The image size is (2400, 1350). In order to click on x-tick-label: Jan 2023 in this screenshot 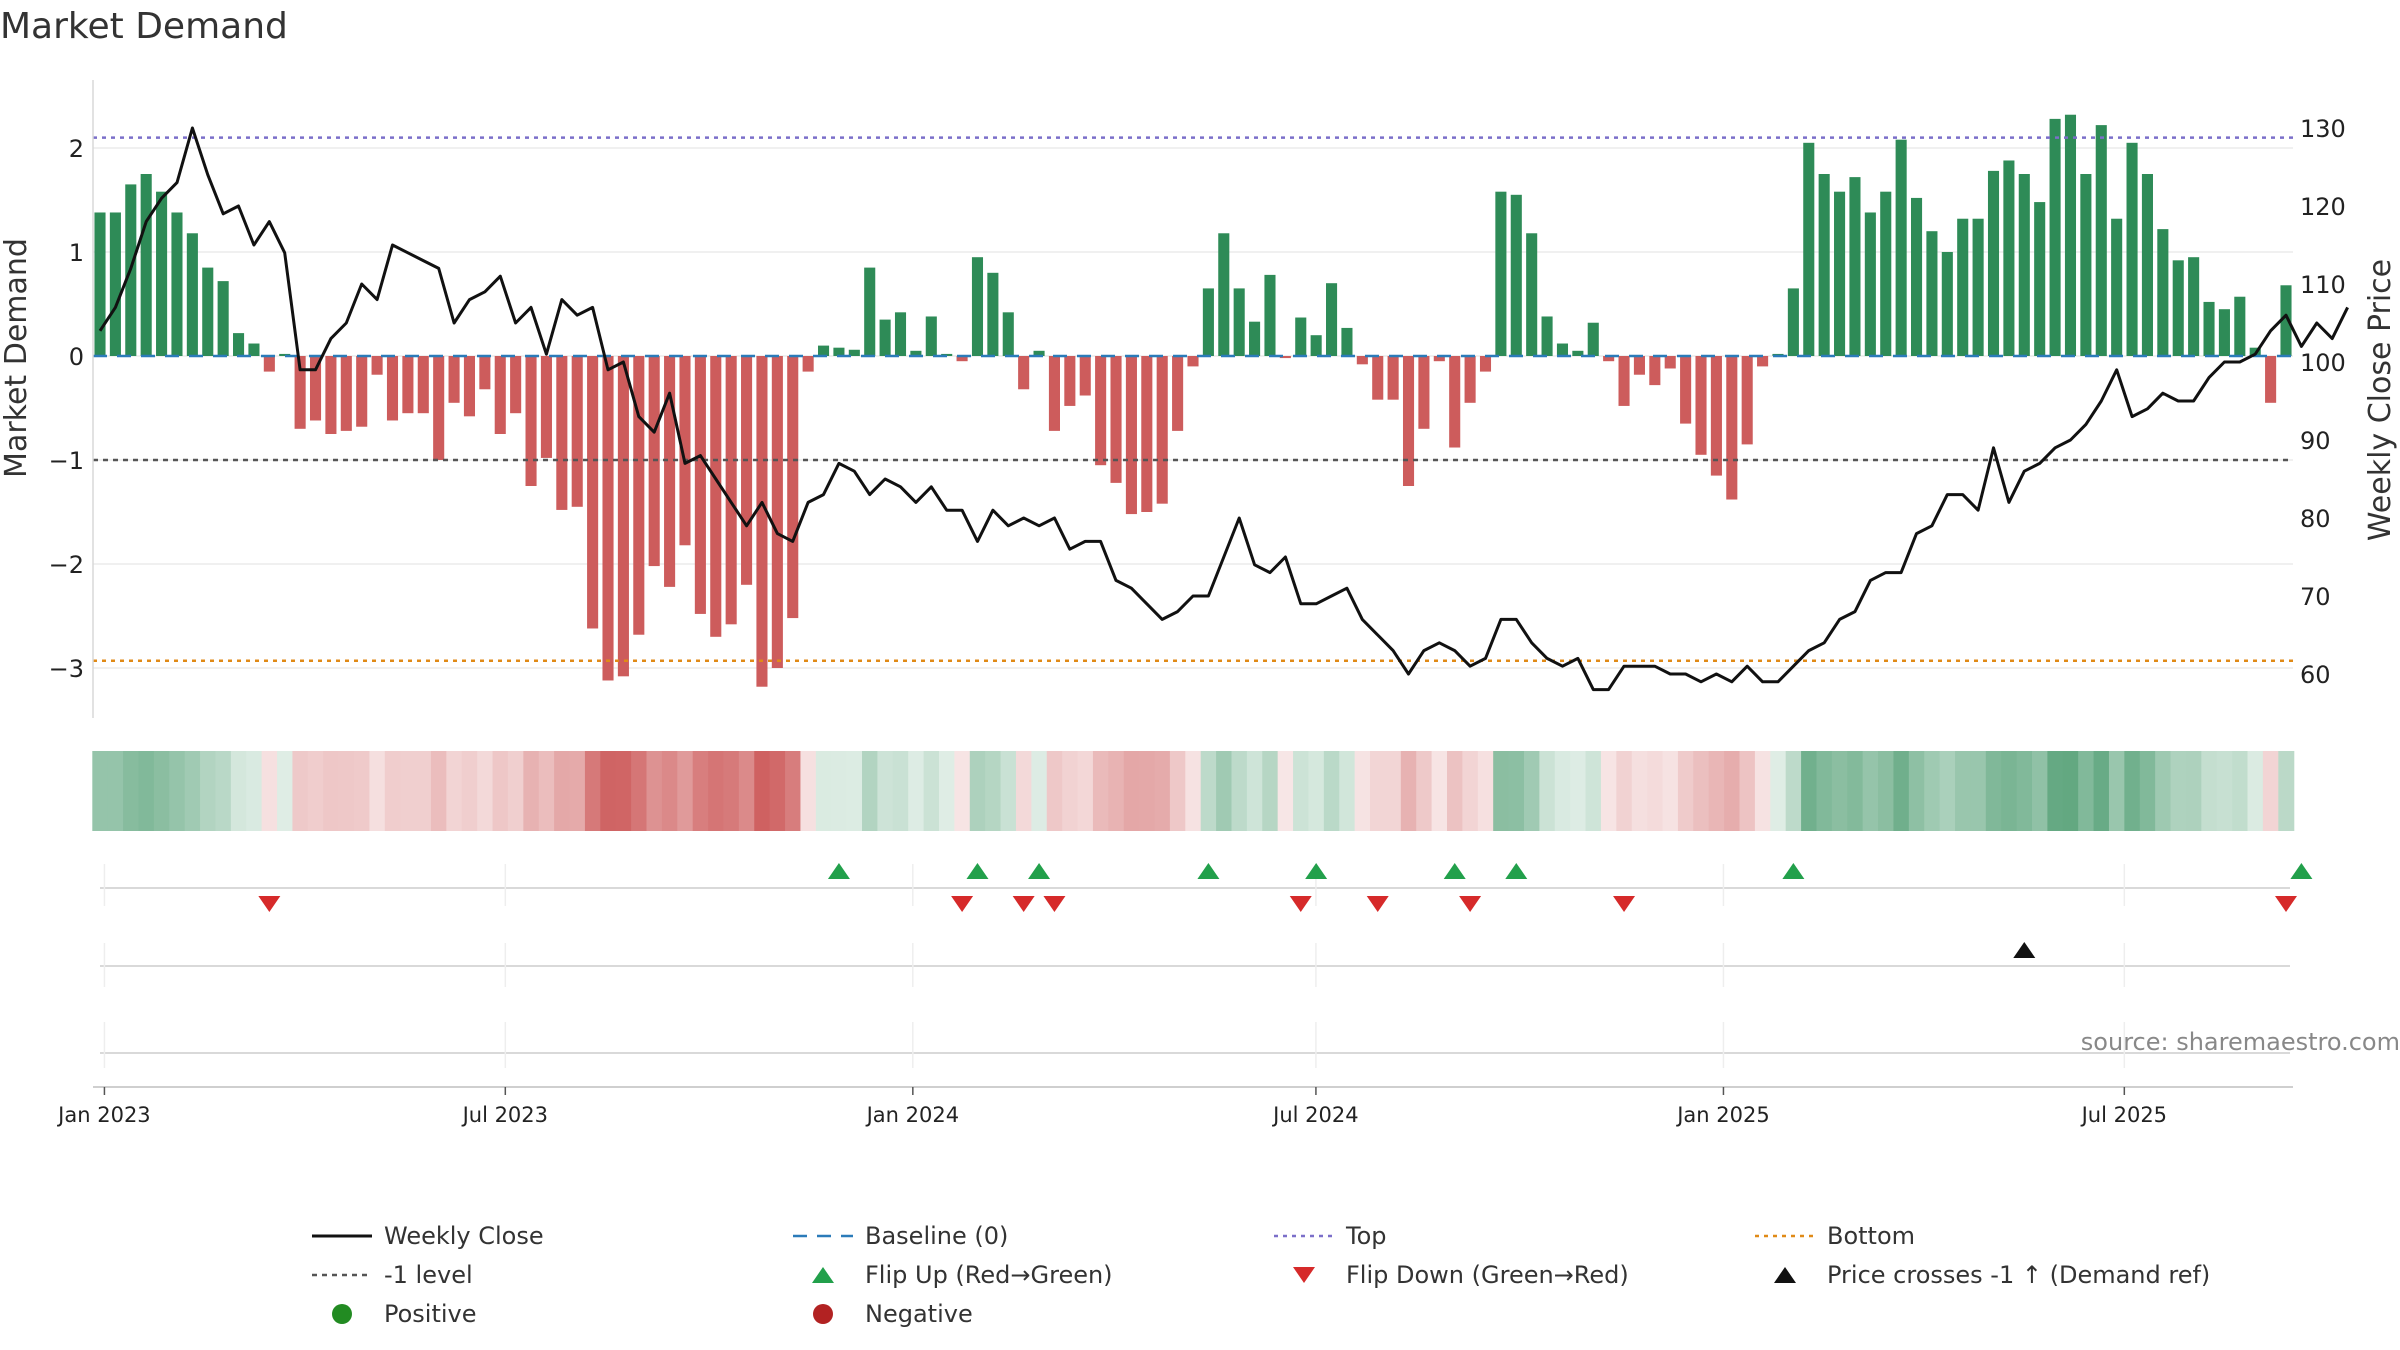, I will do `click(103, 1115)`.